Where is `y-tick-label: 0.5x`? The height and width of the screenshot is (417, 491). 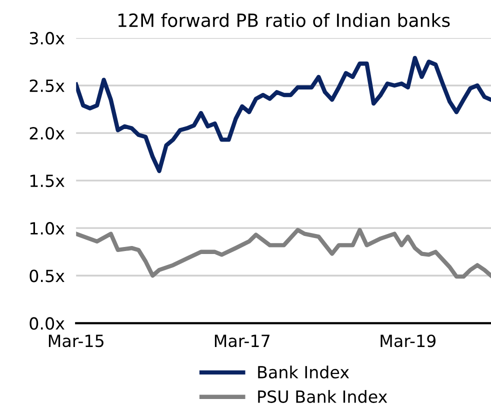 y-tick-label: 0.5x is located at coordinates (47, 276).